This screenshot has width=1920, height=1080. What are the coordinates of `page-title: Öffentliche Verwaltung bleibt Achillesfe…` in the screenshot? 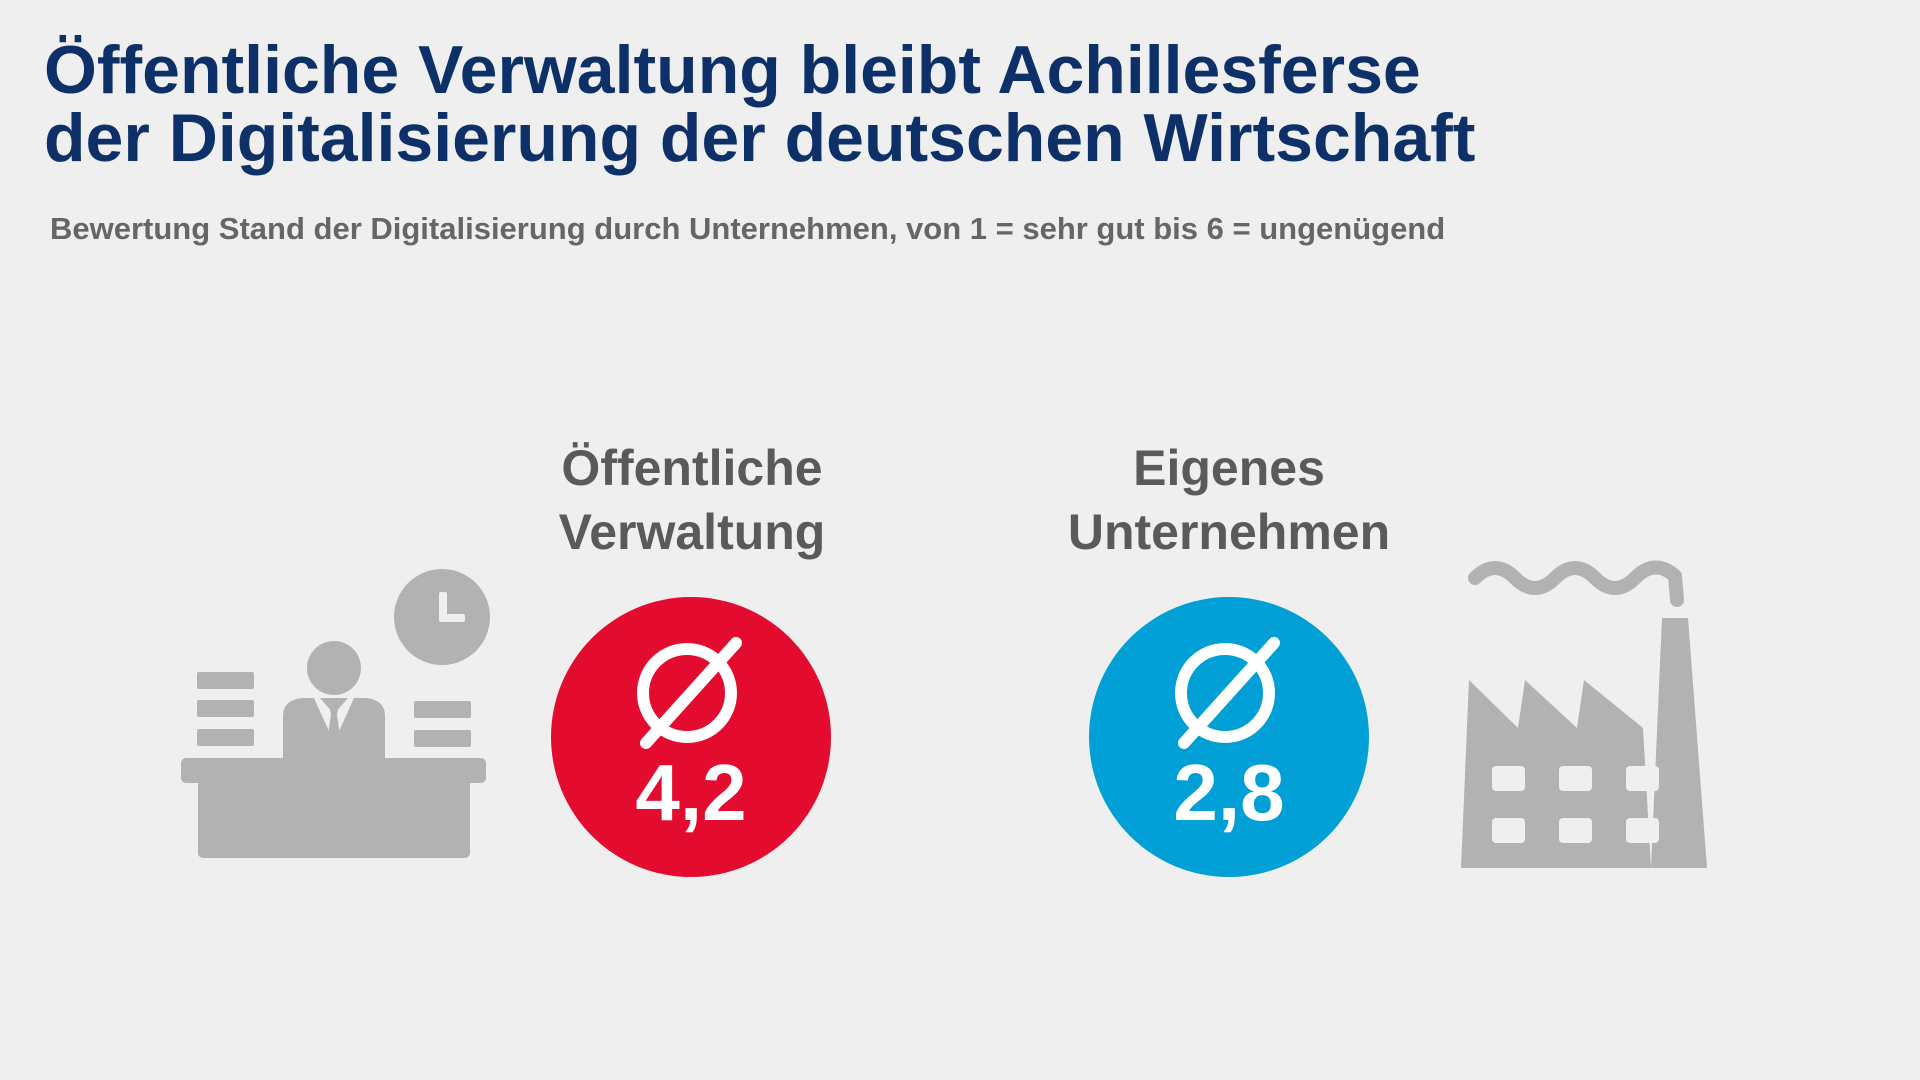 It's located at (759, 104).